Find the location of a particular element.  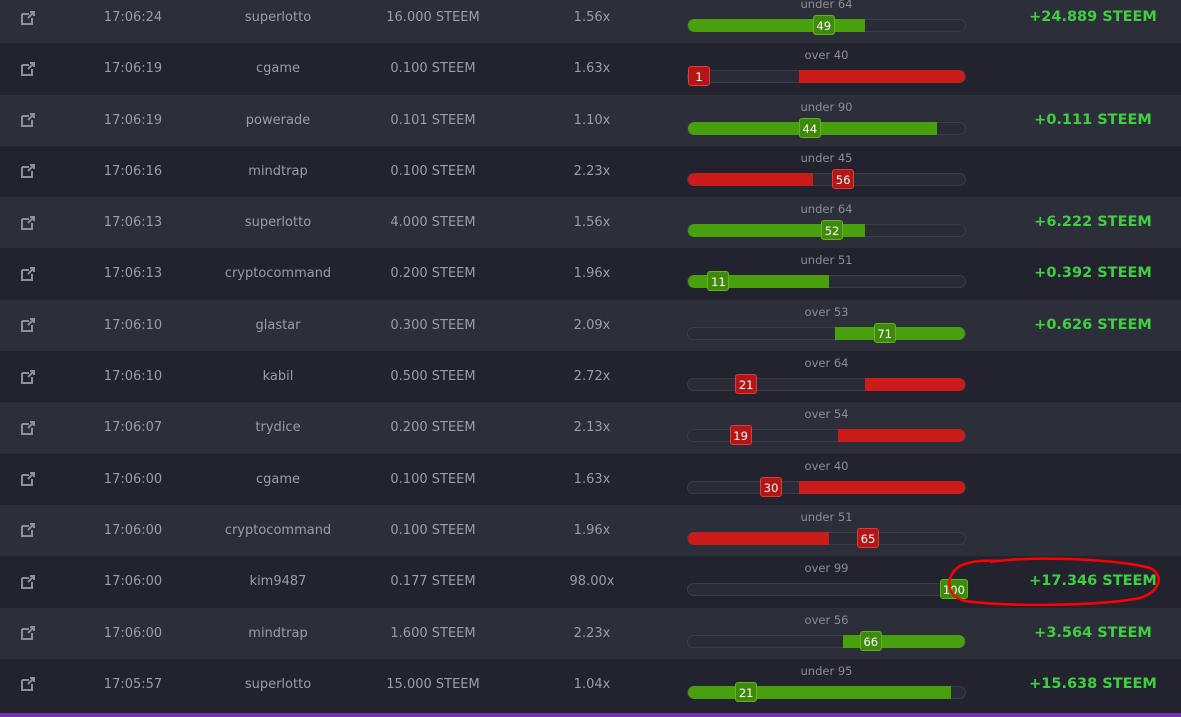

bet-amount: 15.000 STEEM is located at coordinates (433, 684).